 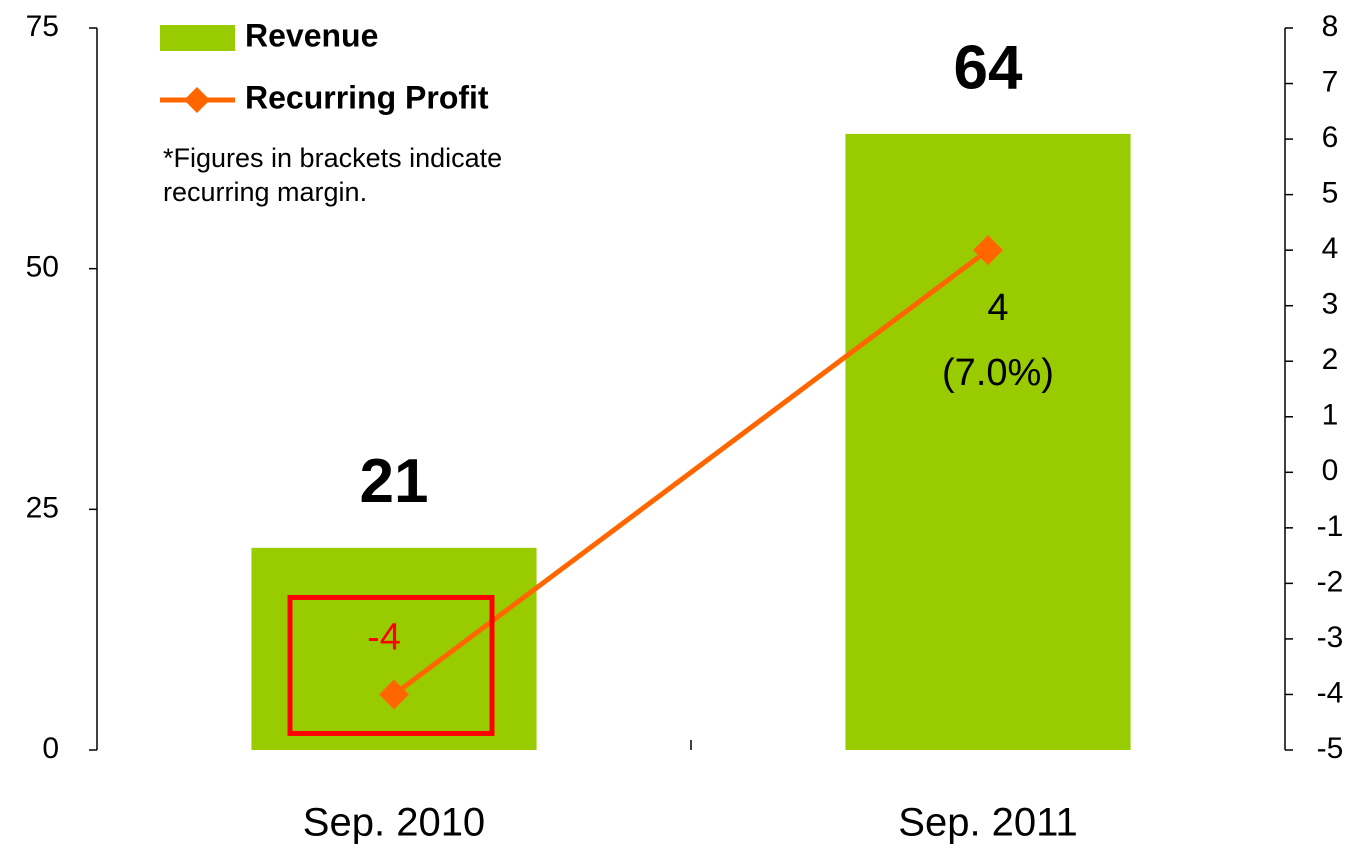 What do you see at coordinates (42, 507) in the screenshot?
I see `y-tick-label: 25` at bounding box center [42, 507].